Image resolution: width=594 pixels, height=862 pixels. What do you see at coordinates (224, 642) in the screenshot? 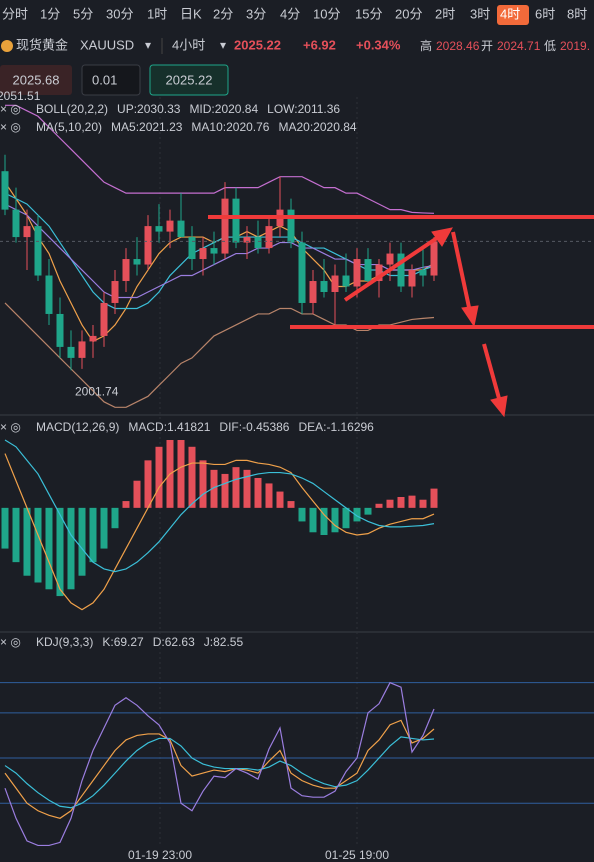
I see `legend-entry: J:82.55` at bounding box center [224, 642].